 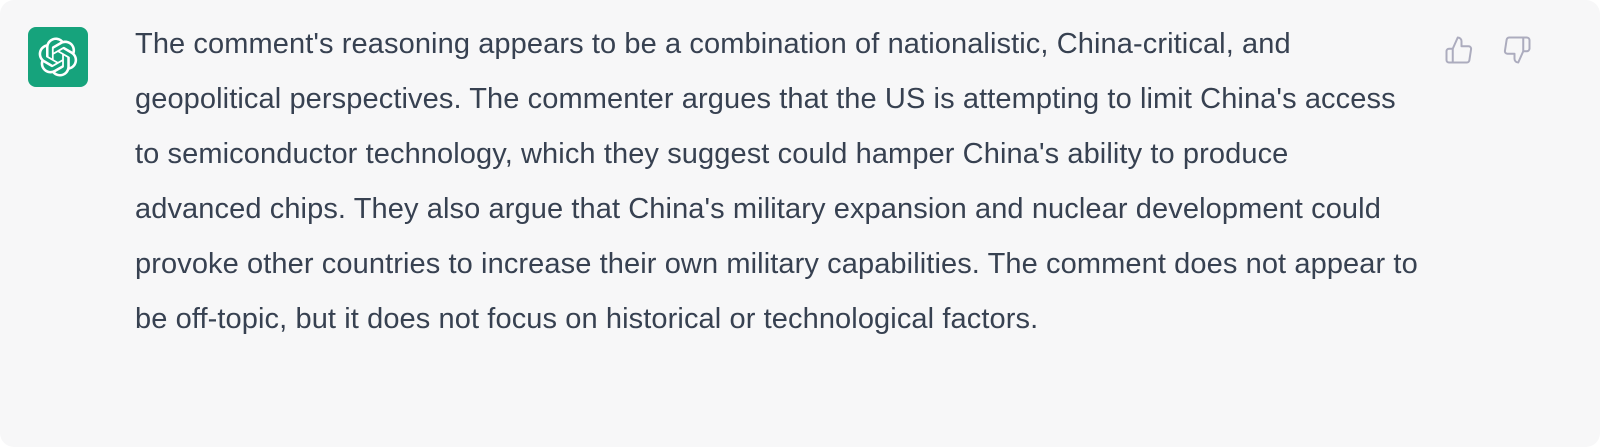 I want to click on thumbs-up-icon, so click(x=1459, y=50).